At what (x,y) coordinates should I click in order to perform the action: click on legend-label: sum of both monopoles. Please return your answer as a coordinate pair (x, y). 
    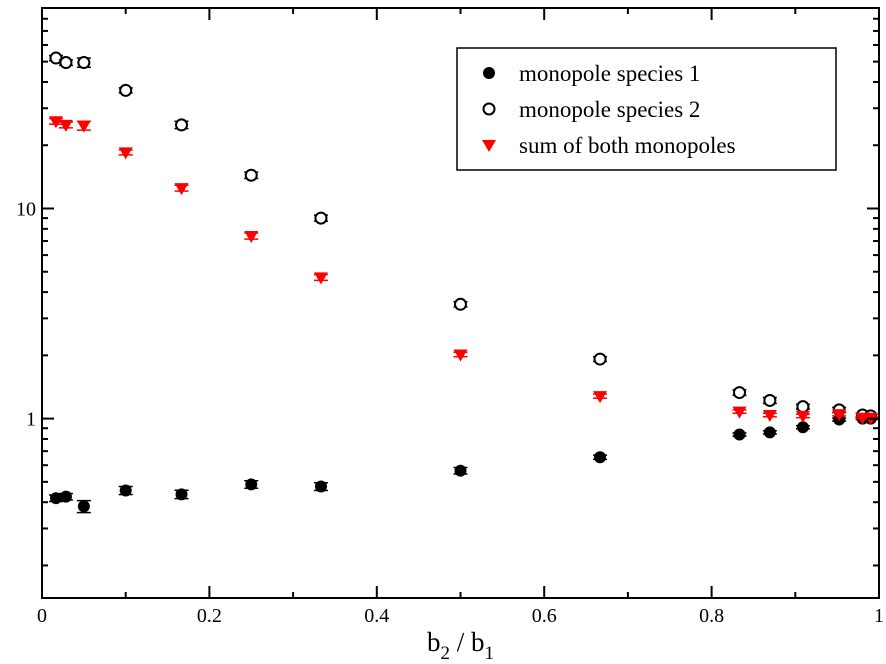
    Looking at the image, I should click on (627, 145).